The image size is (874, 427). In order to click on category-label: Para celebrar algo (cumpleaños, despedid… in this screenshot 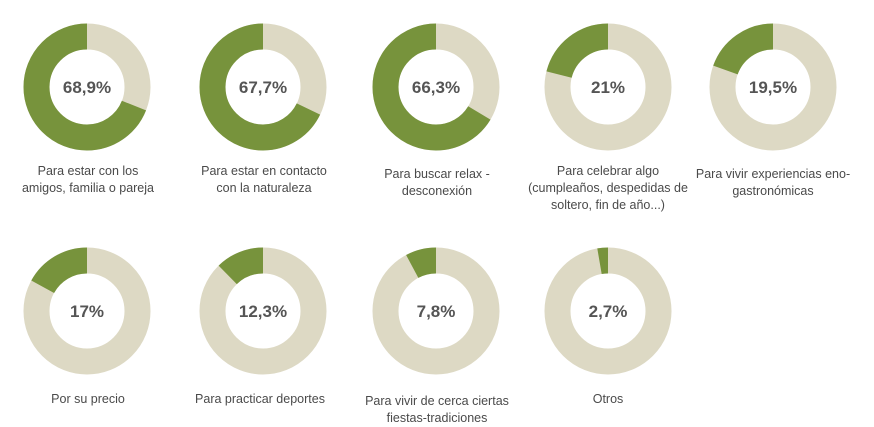, I will do `click(608, 188)`.